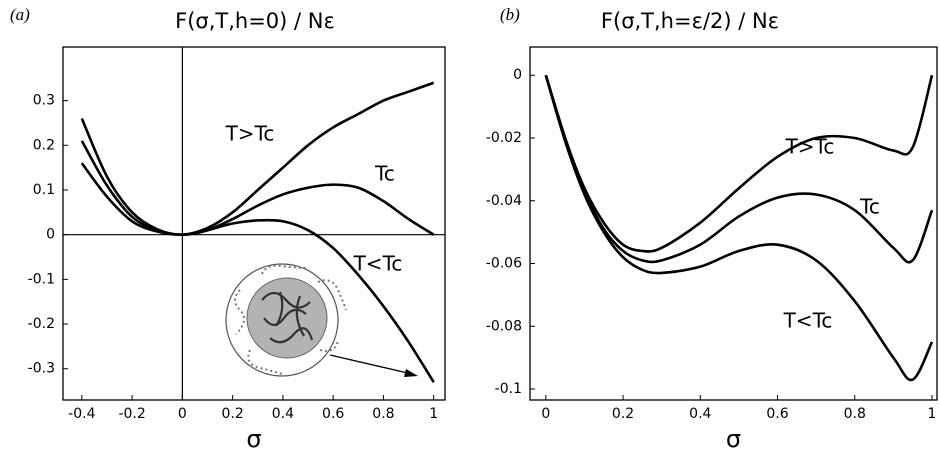 The height and width of the screenshot is (457, 940). Describe the element at coordinates (504, 326) in the screenshot. I see `y-tick-label: -0.08` at that location.